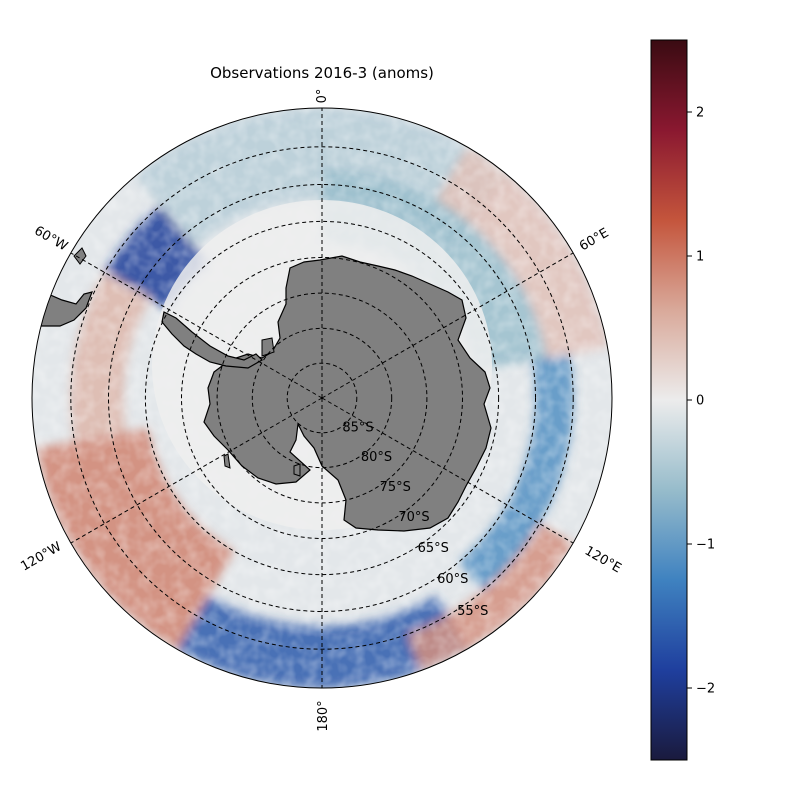 This screenshot has height=800, width=800. Describe the element at coordinates (322, 96) in the screenshot. I see `meridian-label-0: 0°` at that location.